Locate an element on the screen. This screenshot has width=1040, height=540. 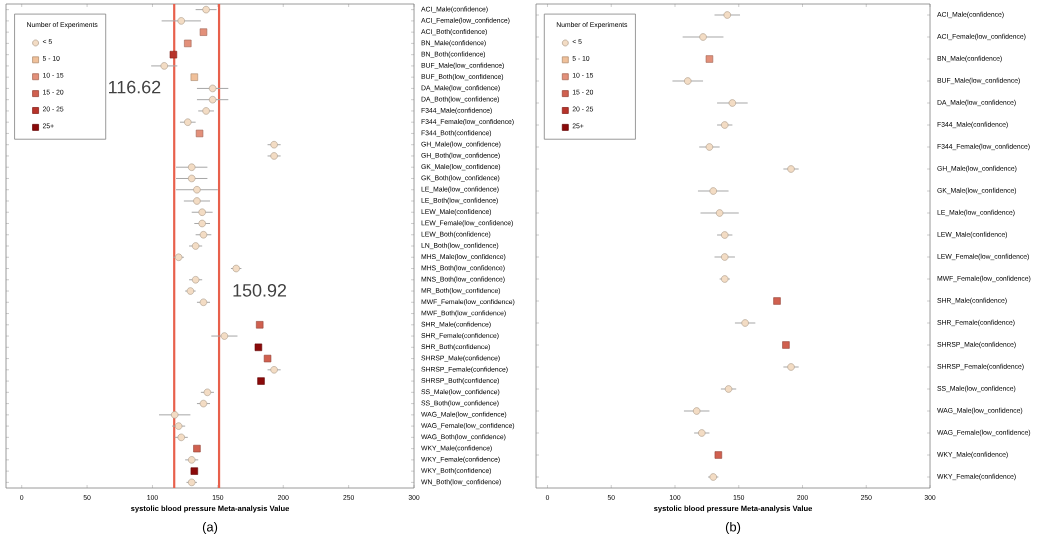
ref-line-label: 150.92 is located at coordinates (260, 290).